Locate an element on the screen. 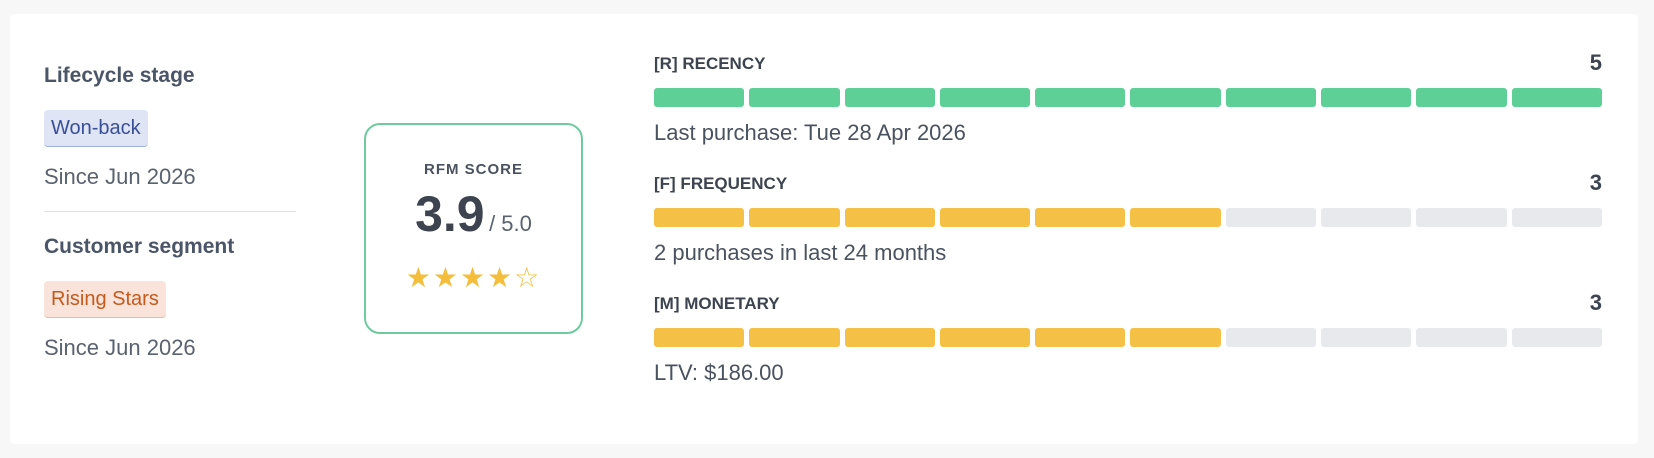  segment-title: Customer segment is located at coordinates (139, 246).